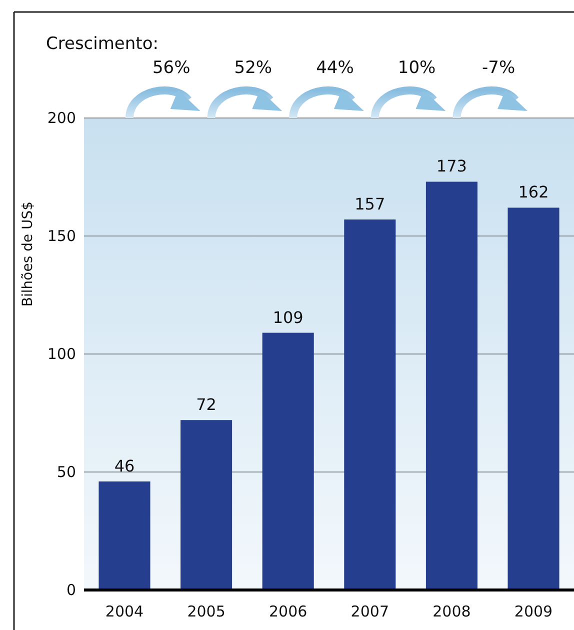 Image resolution: width=574 pixels, height=630 pixels. What do you see at coordinates (61, 117) in the screenshot?
I see `y-tick-label: 200` at bounding box center [61, 117].